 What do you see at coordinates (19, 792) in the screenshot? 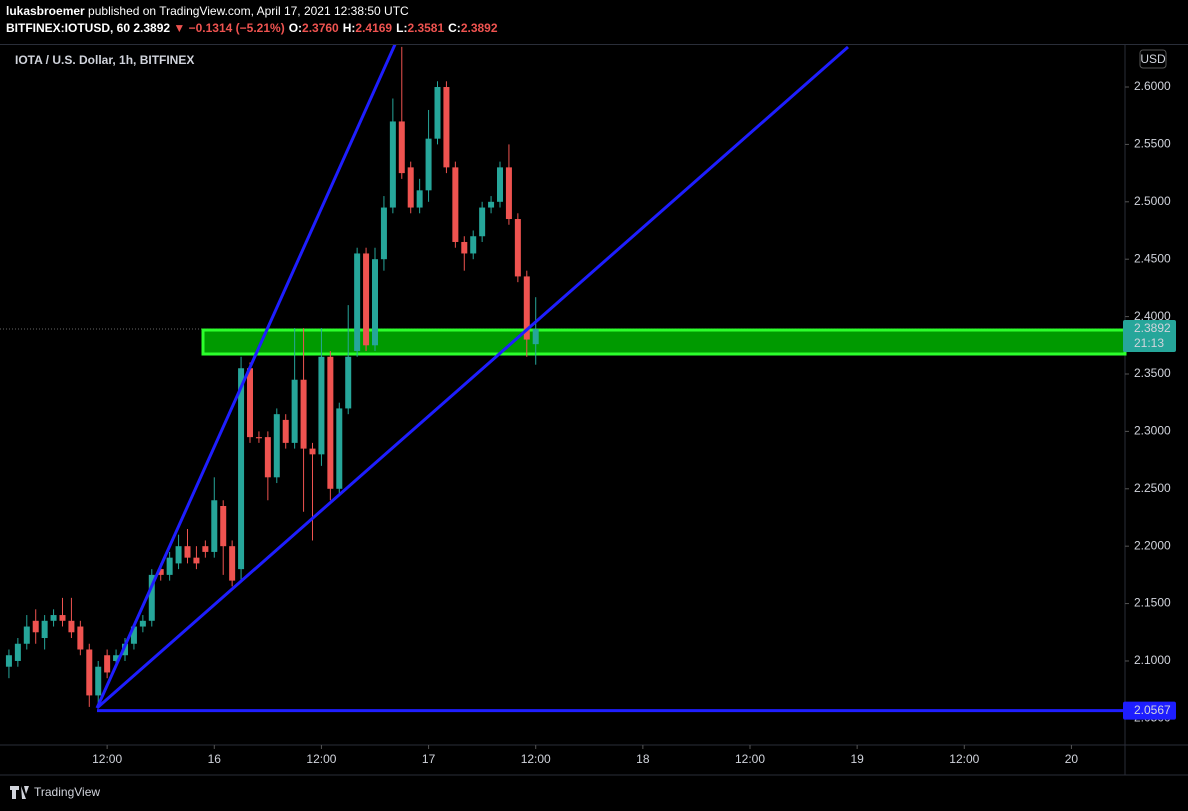
I see `logo` at bounding box center [19, 792].